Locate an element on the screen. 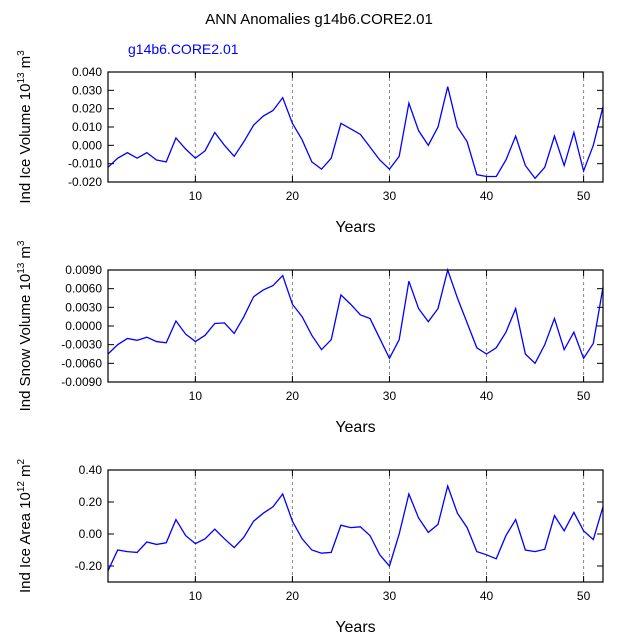  y-tick-label: 0.020 is located at coordinates (87, 109).